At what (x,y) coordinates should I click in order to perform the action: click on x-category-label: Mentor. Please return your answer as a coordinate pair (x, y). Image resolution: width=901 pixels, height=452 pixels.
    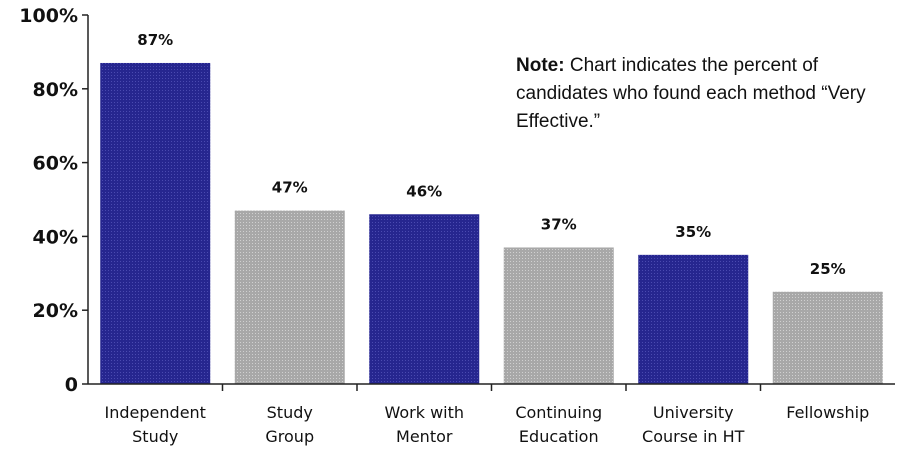
    Looking at the image, I should click on (424, 436).